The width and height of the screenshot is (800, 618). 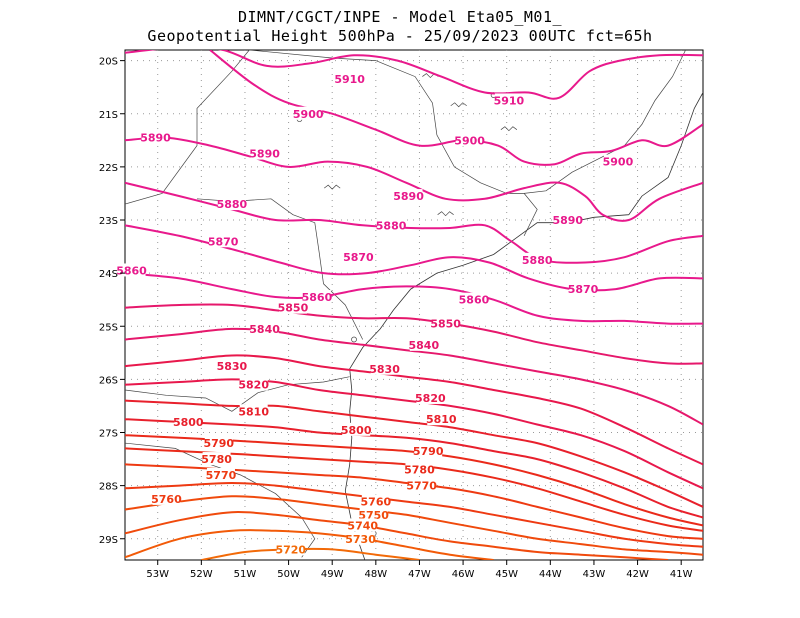 What do you see at coordinates (108, 62) in the screenshot?
I see `lat-tick-label: 20S` at bounding box center [108, 62].